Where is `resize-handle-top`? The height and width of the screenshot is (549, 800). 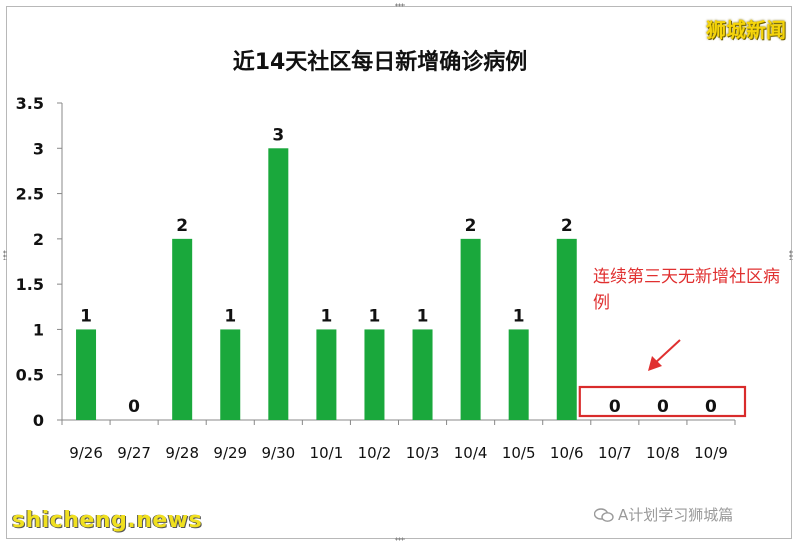 resize-handle-top is located at coordinates (400, 5).